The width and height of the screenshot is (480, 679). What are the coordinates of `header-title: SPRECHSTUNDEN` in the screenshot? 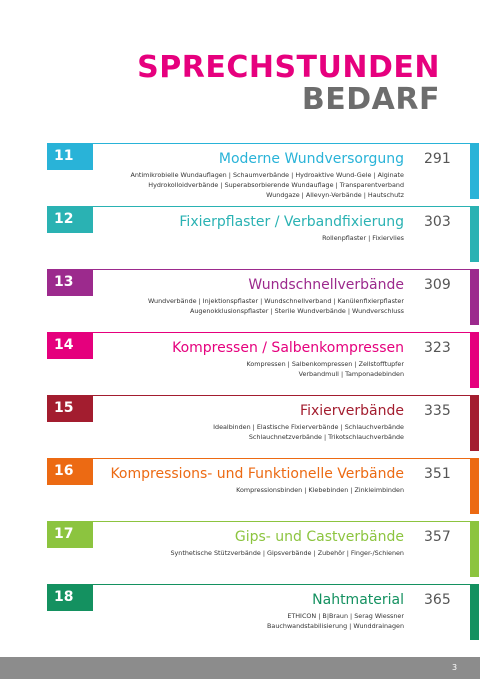 It's located at (288, 67).